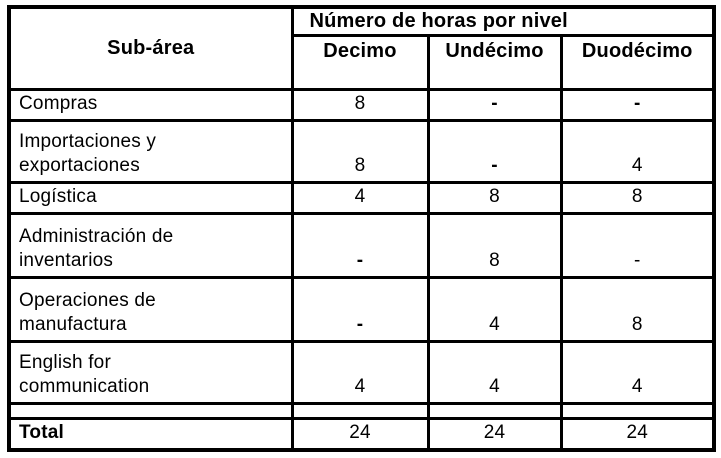 The height and width of the screenshot is (458, 721). I want to click on header-level-0: Decimo, so click(360, 62).